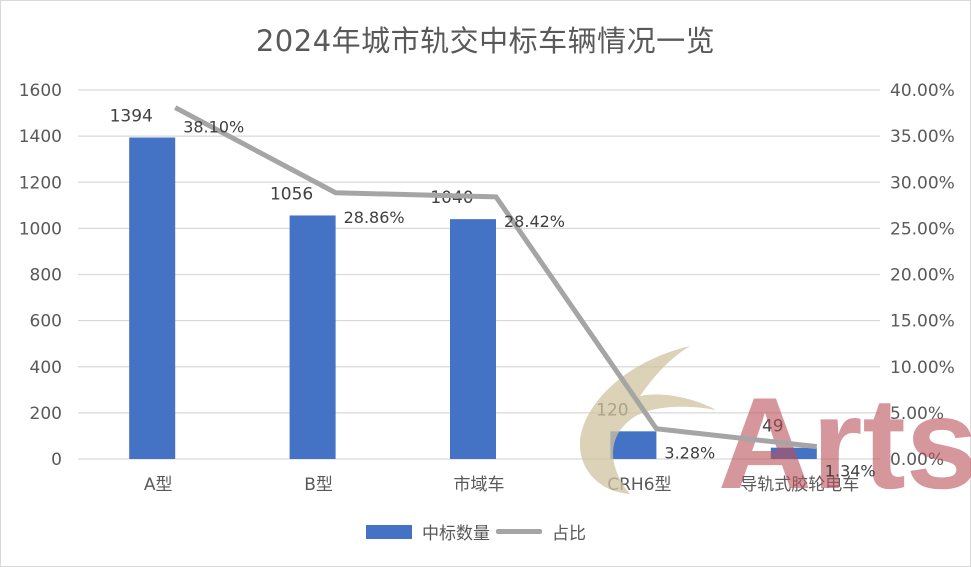  I want to click on watermark-logo-icon: Arts, so click(775, 431).